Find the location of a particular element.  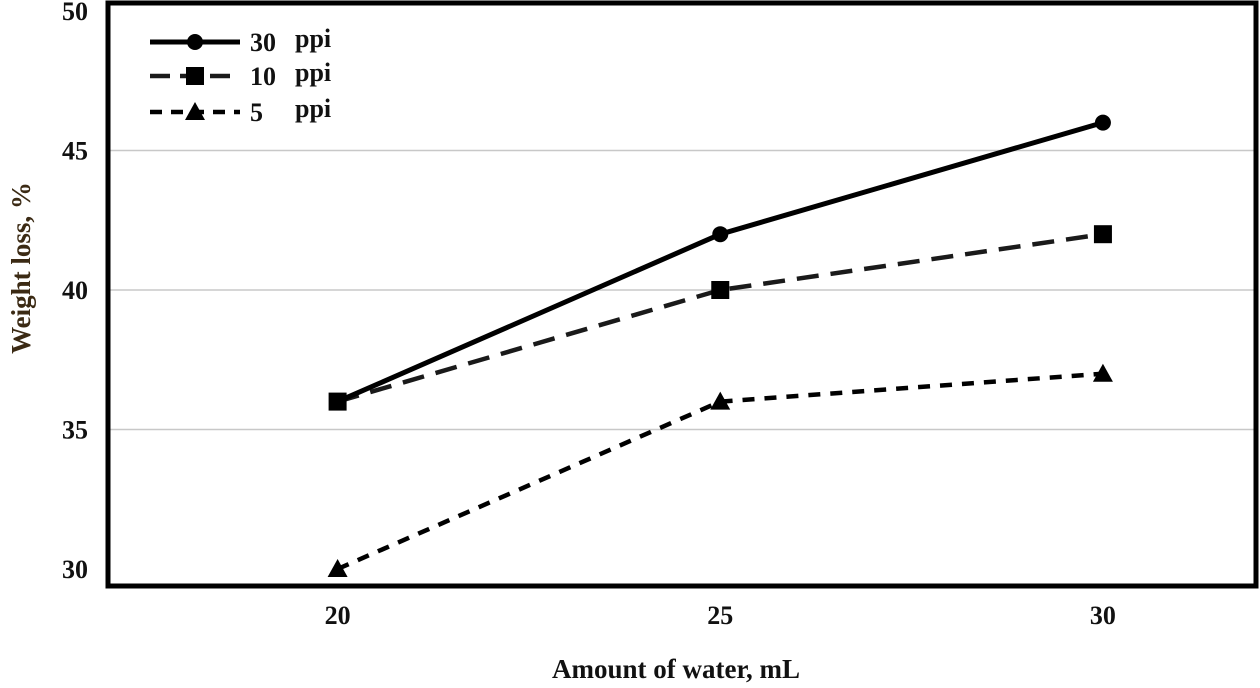

x-tick-label: 20 is located at coordinates (338, 615).